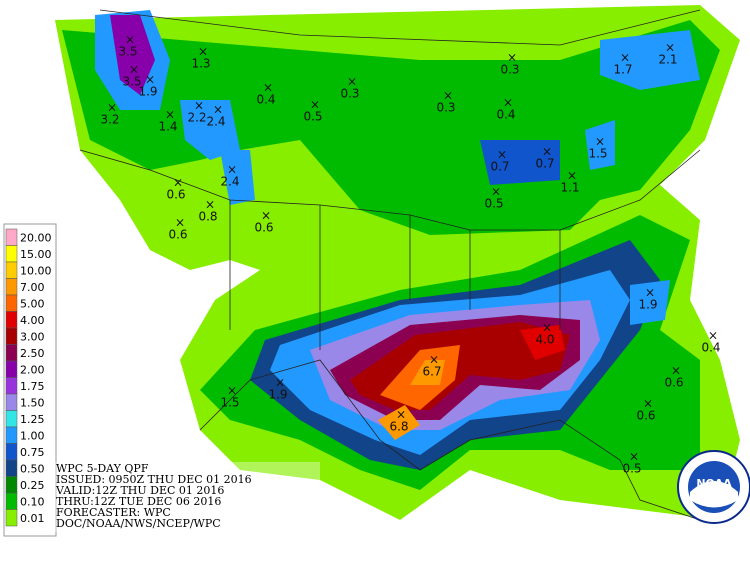 The height and width of the screenshot is (562, 750). Describe the element at coordinates (32, 468) in the screenshot. I see `legend-label: 0.50` at that location.